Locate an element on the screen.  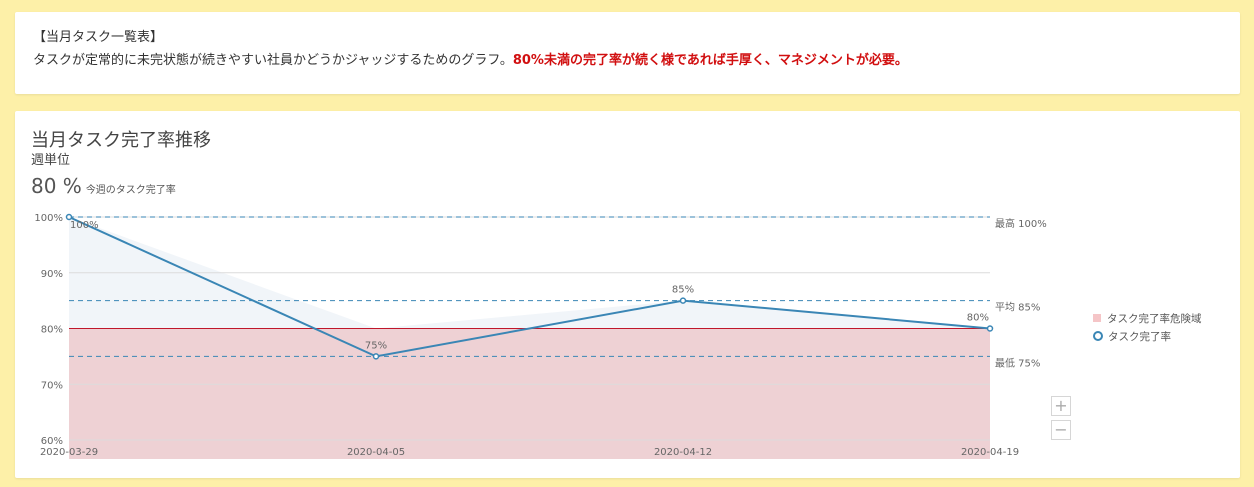
chart-legend: タスク完了率危険域 タスク完了率 is located at coordinates (1147, 327).